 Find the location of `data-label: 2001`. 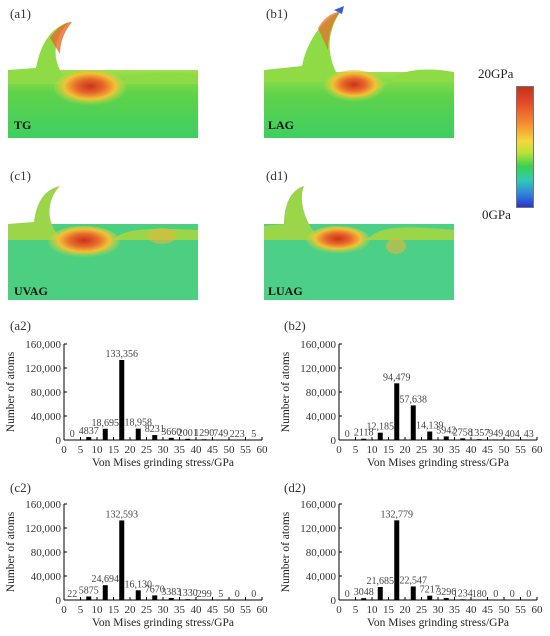

data-label: 2001 is located at coordinates (188, 433).